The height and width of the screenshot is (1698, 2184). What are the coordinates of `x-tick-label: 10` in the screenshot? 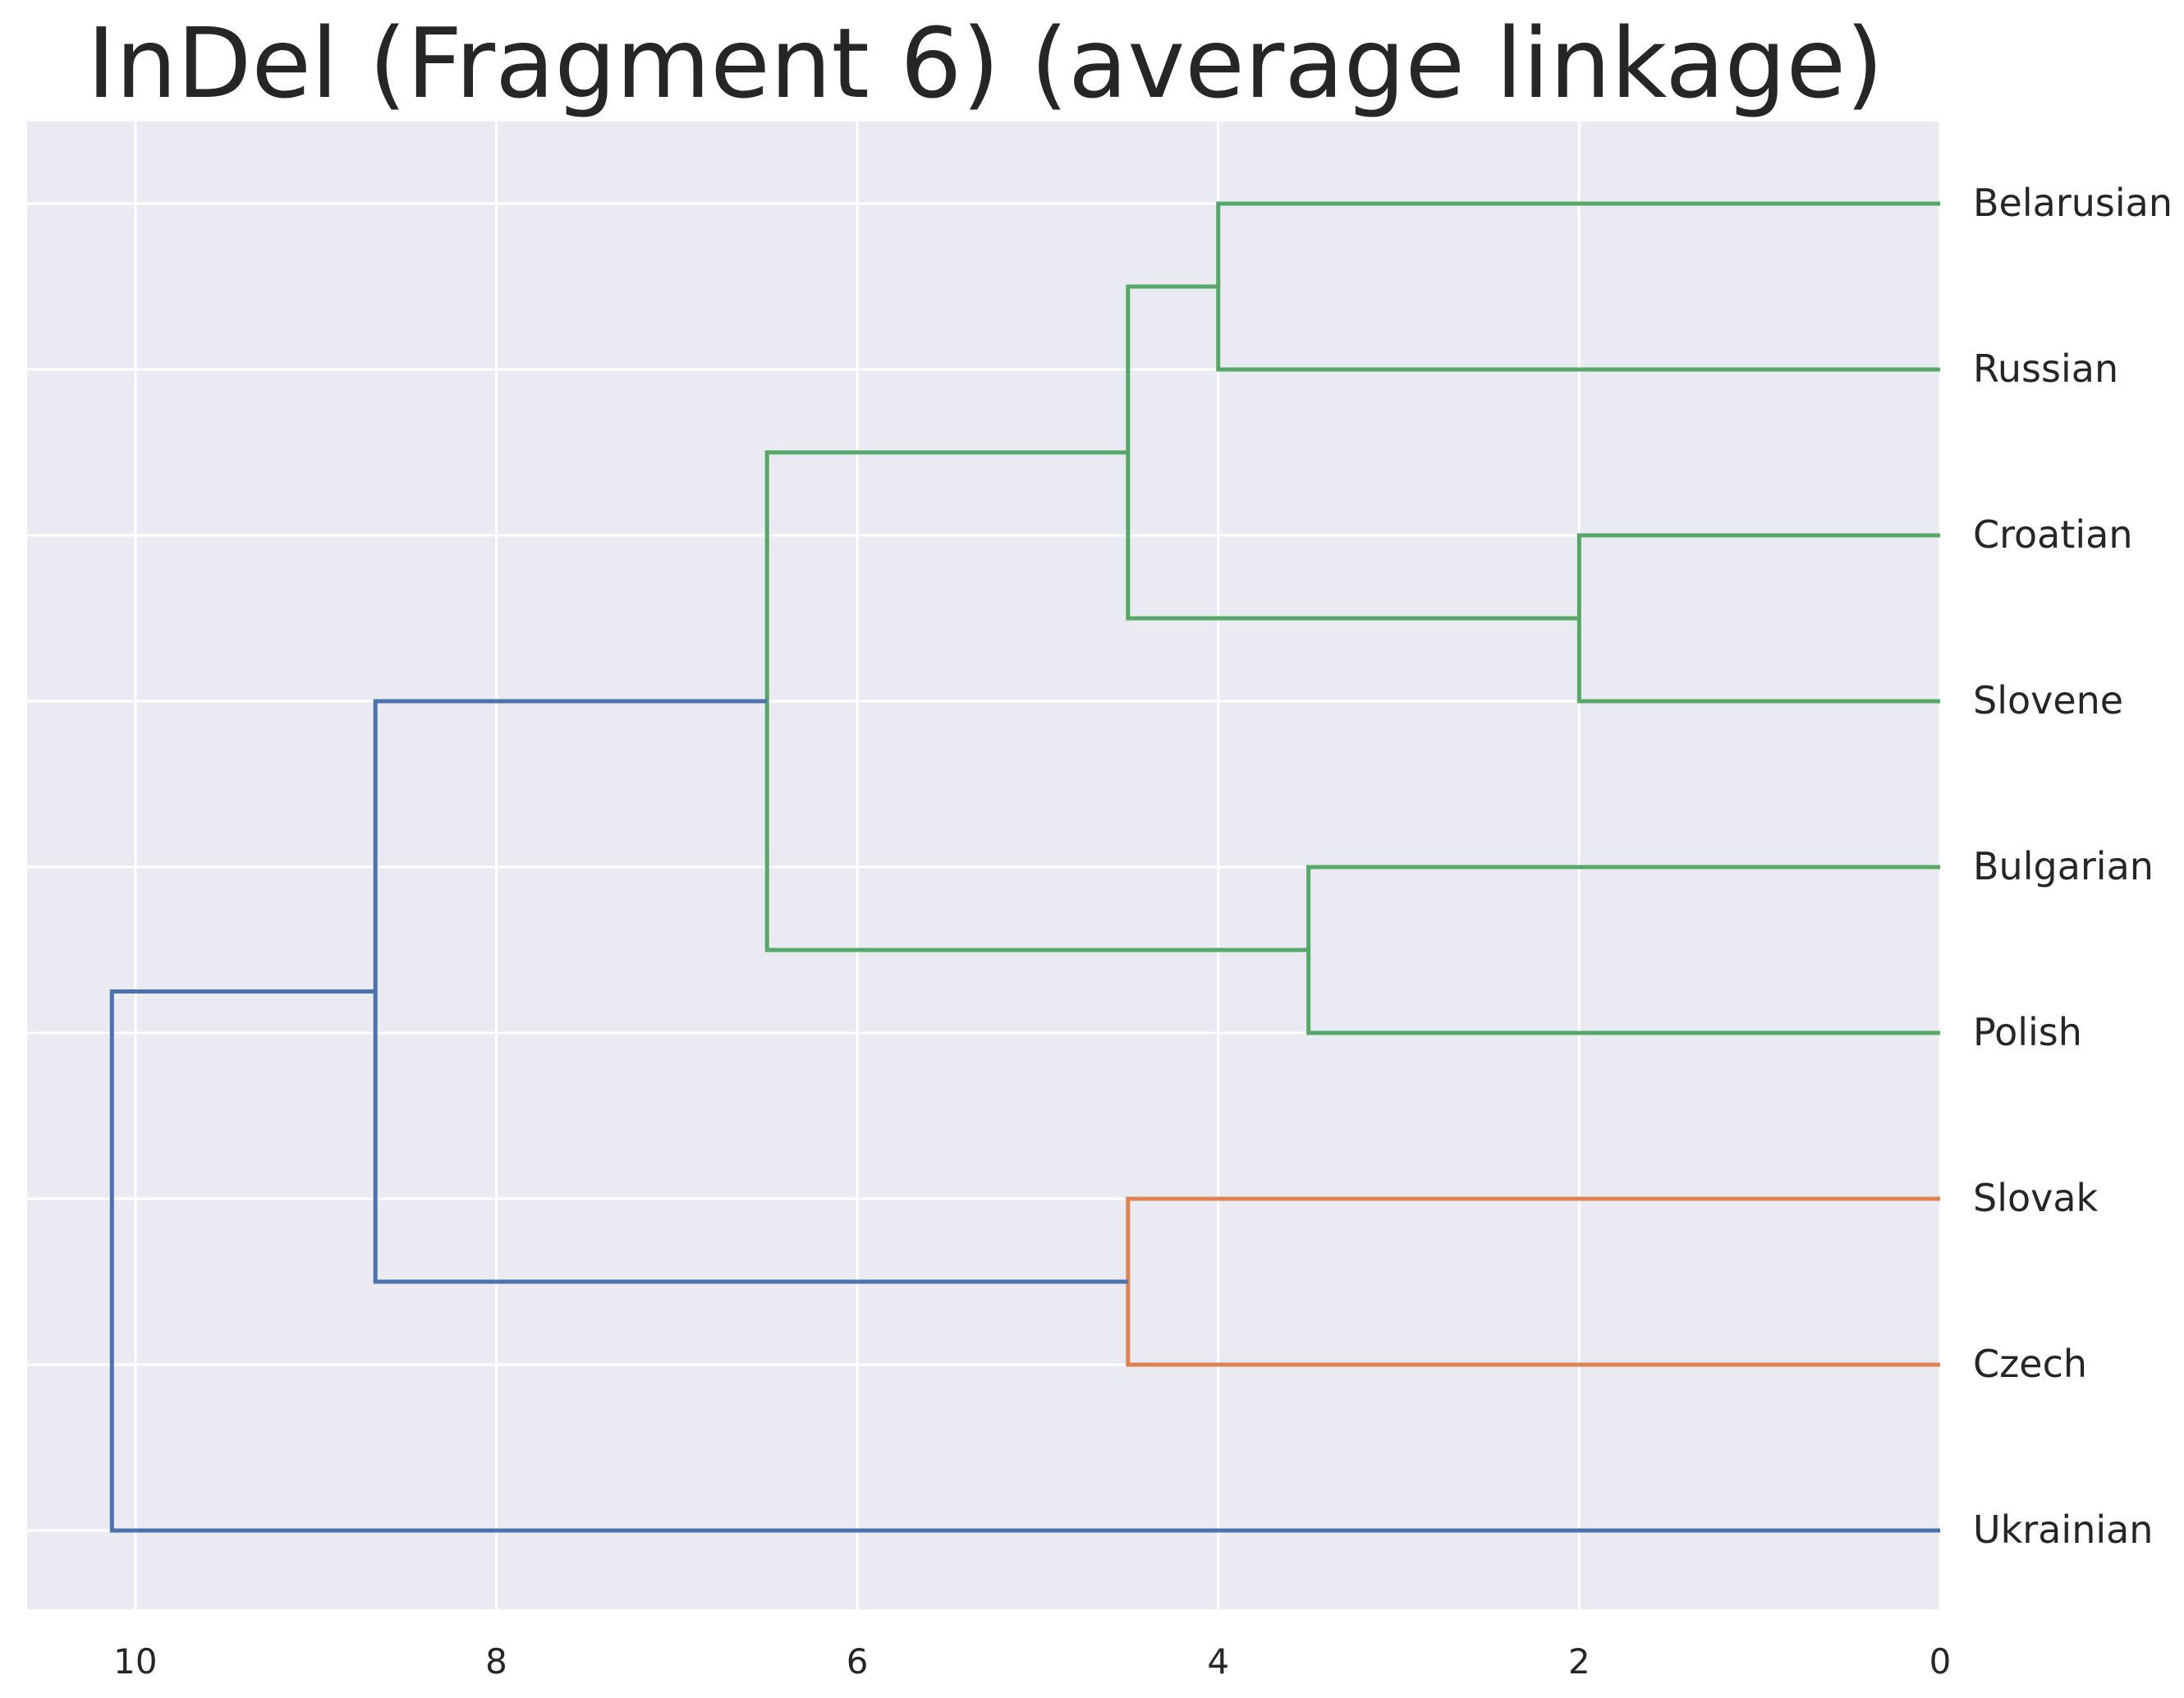 It's located at (135, 1661).